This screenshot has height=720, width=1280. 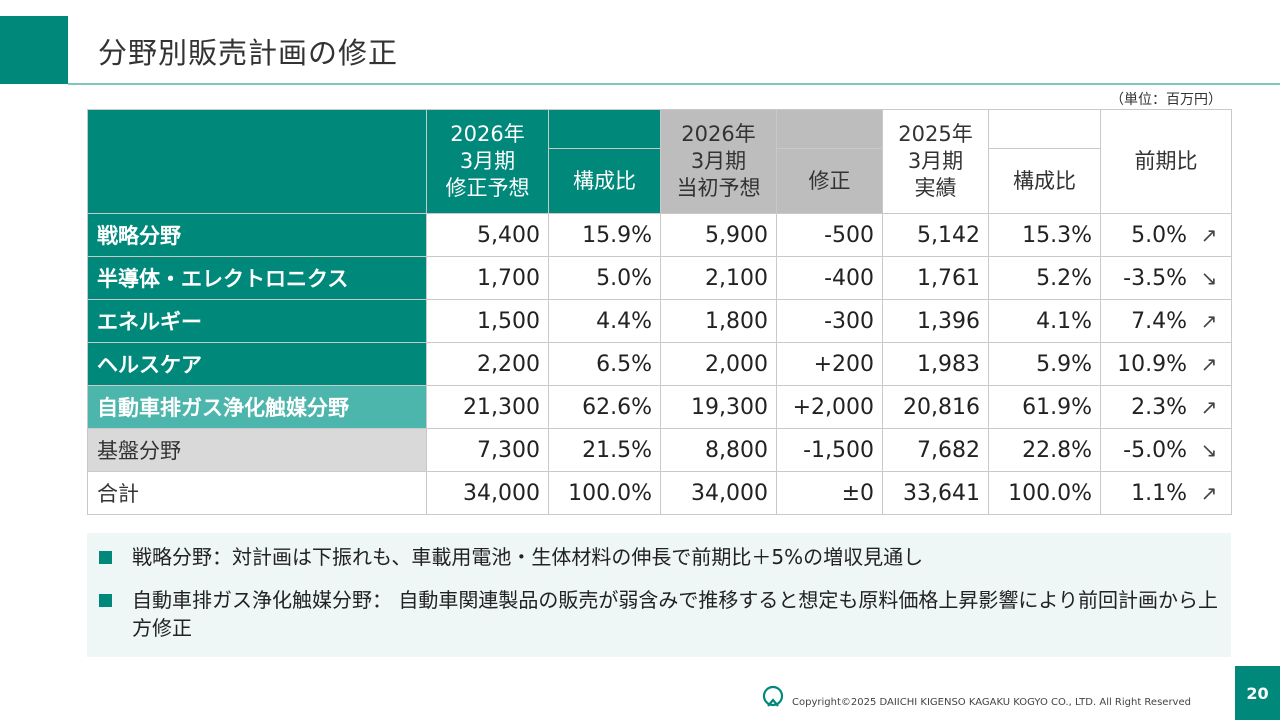 What do you see at coordinates (1159, 321) in the screenshot?
I see `yoy-value: 7.4%` at bounding box center [1159, 321].